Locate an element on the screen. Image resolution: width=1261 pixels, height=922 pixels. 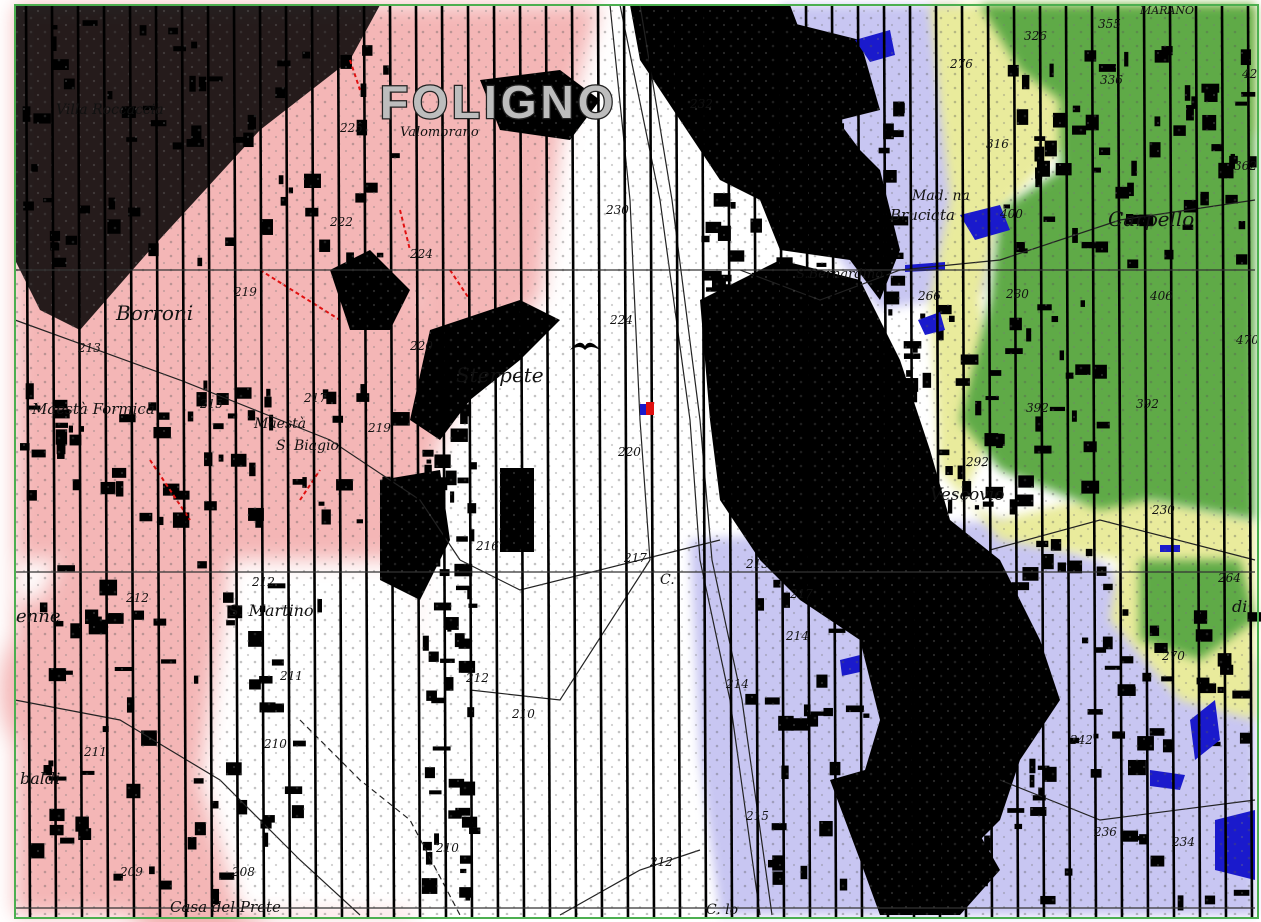
elevation-label: 266 is located at coordinates (929, 296).